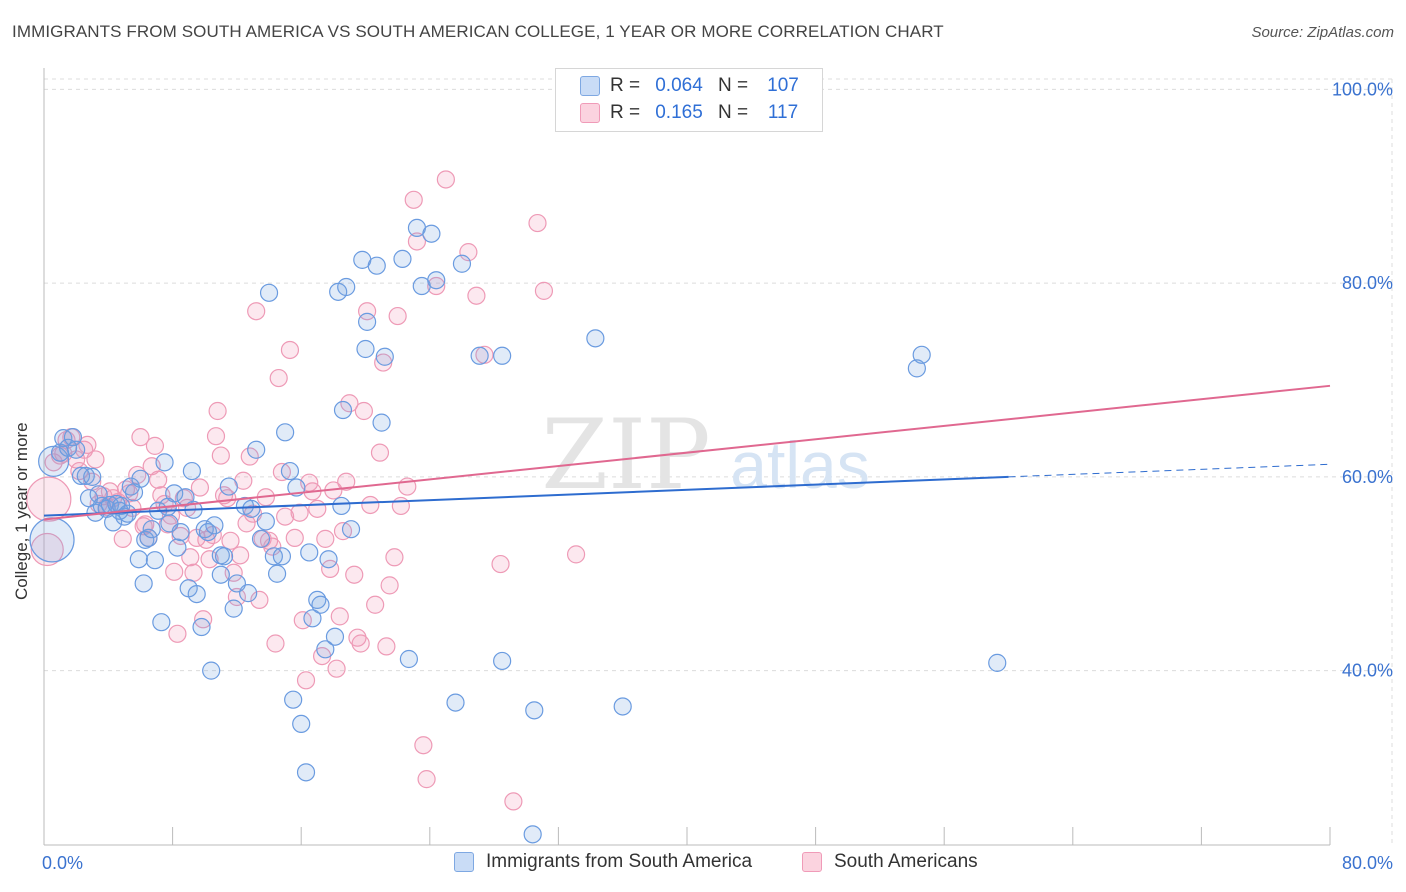 The height and width of the screenshot is (892, 1406). I want to click on y-tick-label: 60.0%, so click(1367, 477).